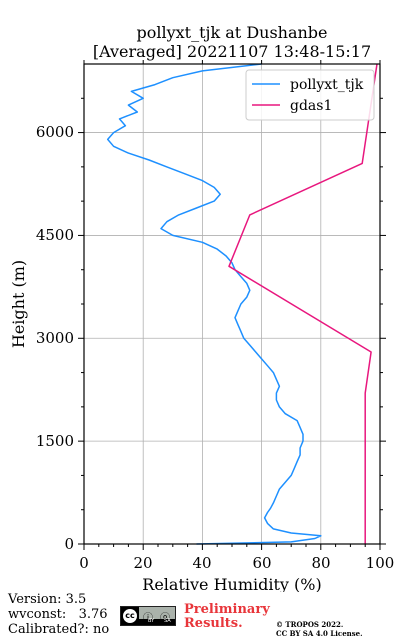  I want to click on legend-box, so click(310, 95).